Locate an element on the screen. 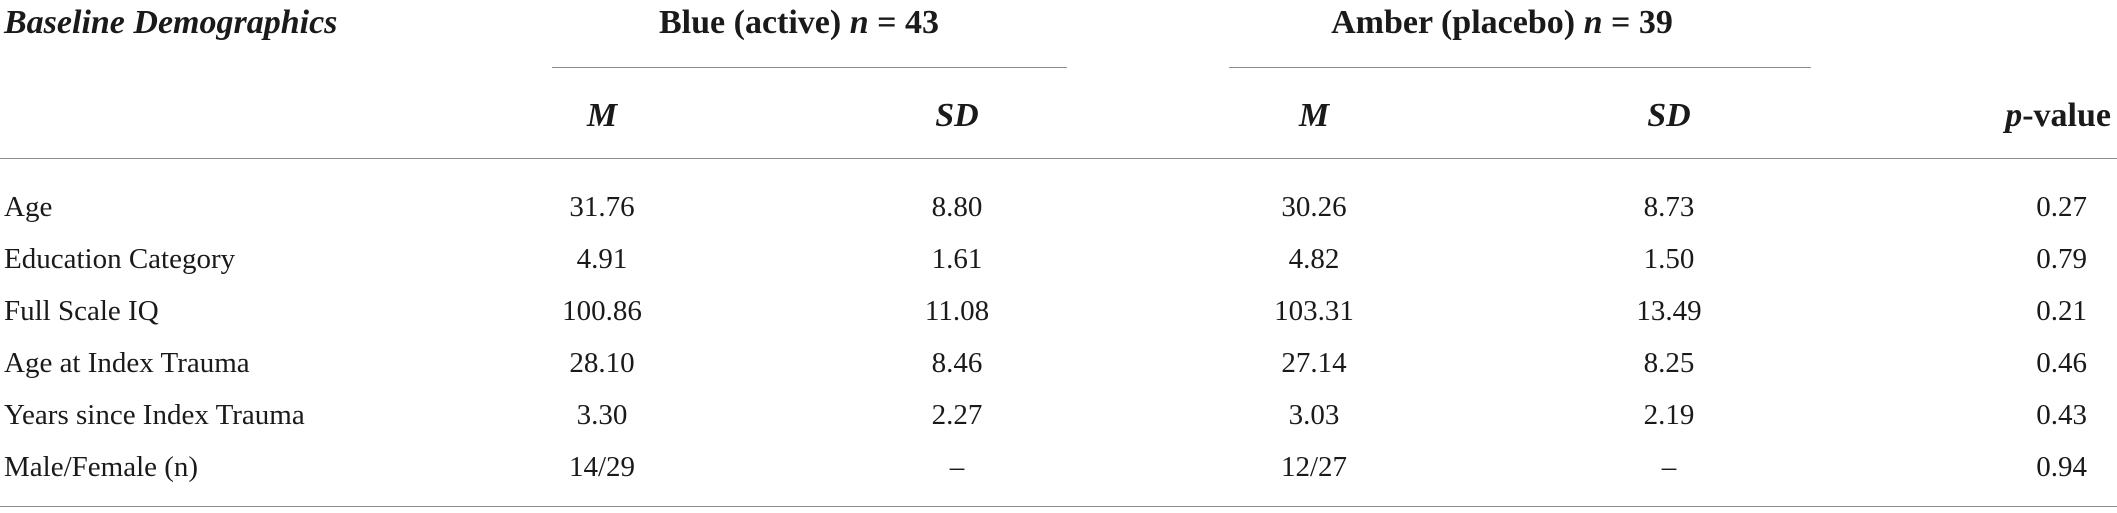 This screenshot has width=2117, height=513. cell-blue-sd: 2.27 is located at coordinates (957, 415).